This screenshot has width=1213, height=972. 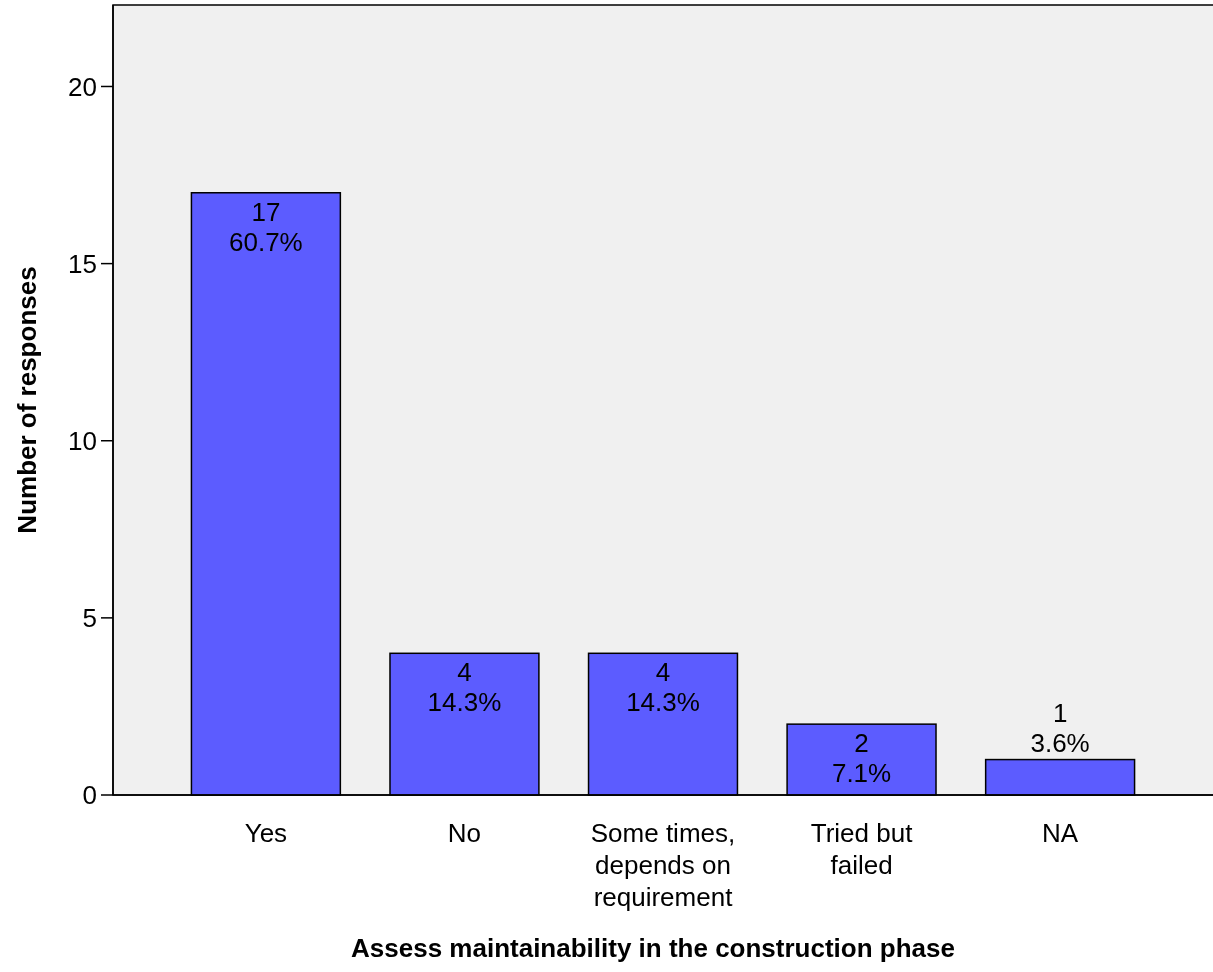 What do you see at coordinates (464, 833) in the screenshot?
I see `x-tick-label: No` at bounding box center [464, 833].